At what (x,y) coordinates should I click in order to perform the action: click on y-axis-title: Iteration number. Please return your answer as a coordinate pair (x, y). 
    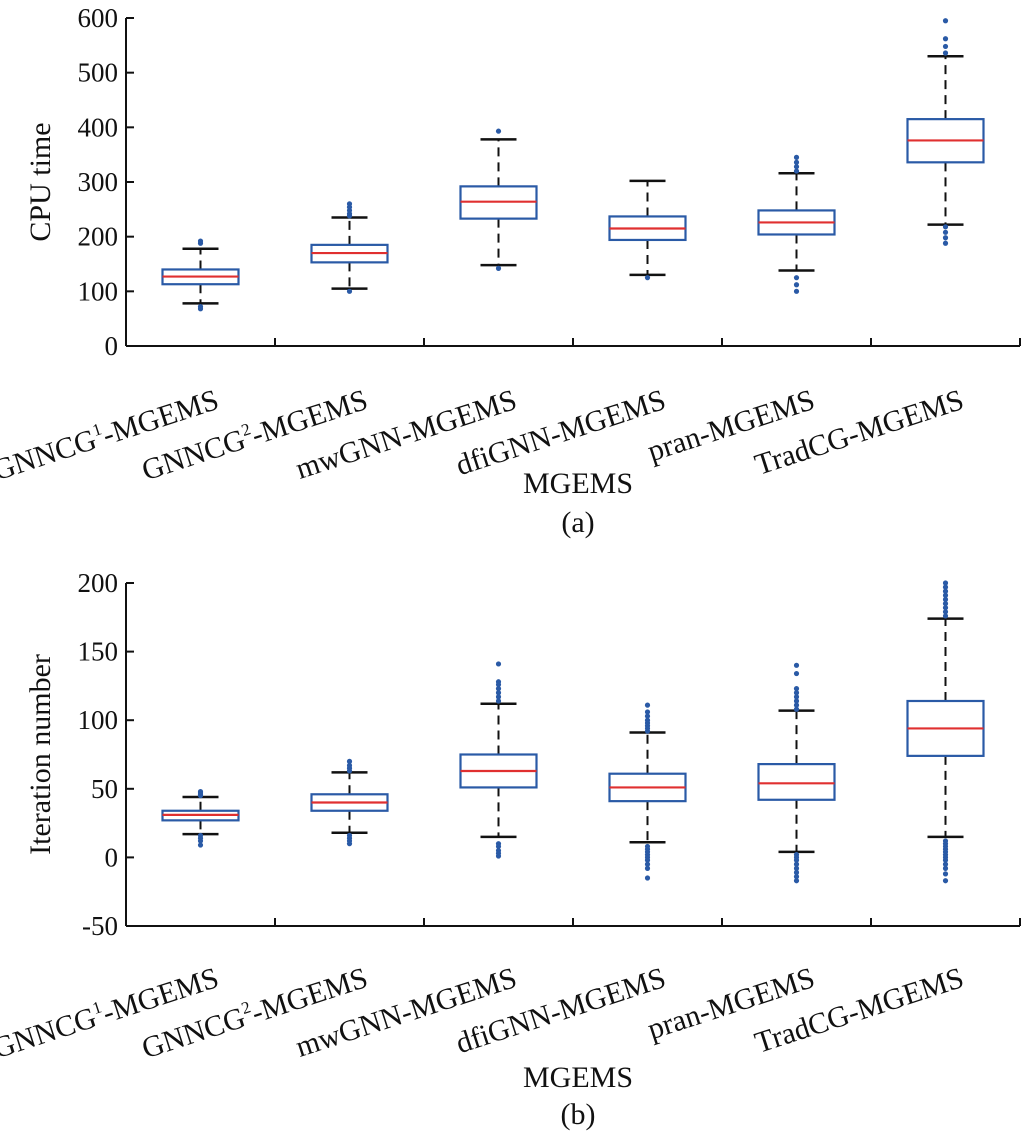
    Looking at the image, I should click on (40, 754).